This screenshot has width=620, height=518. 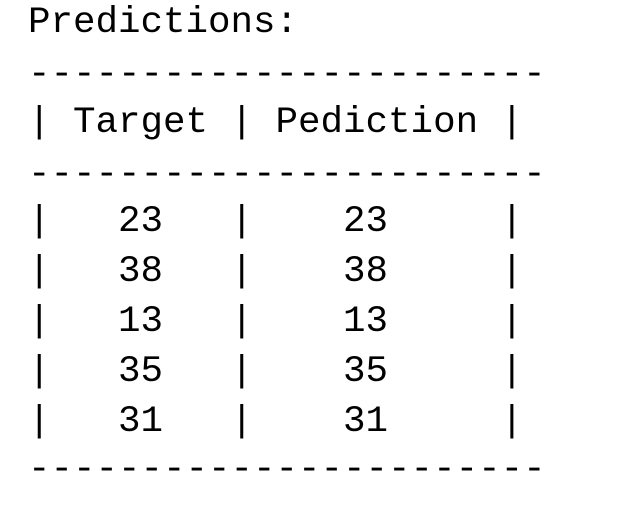 I want to click on table-row: | 13 | 13 |, so click(x=276, y=322).